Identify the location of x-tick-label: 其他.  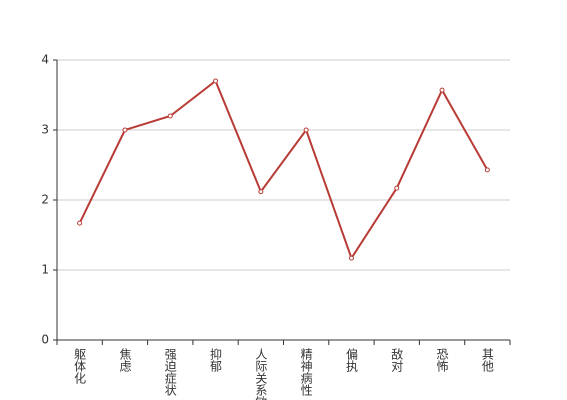
(487, 360).